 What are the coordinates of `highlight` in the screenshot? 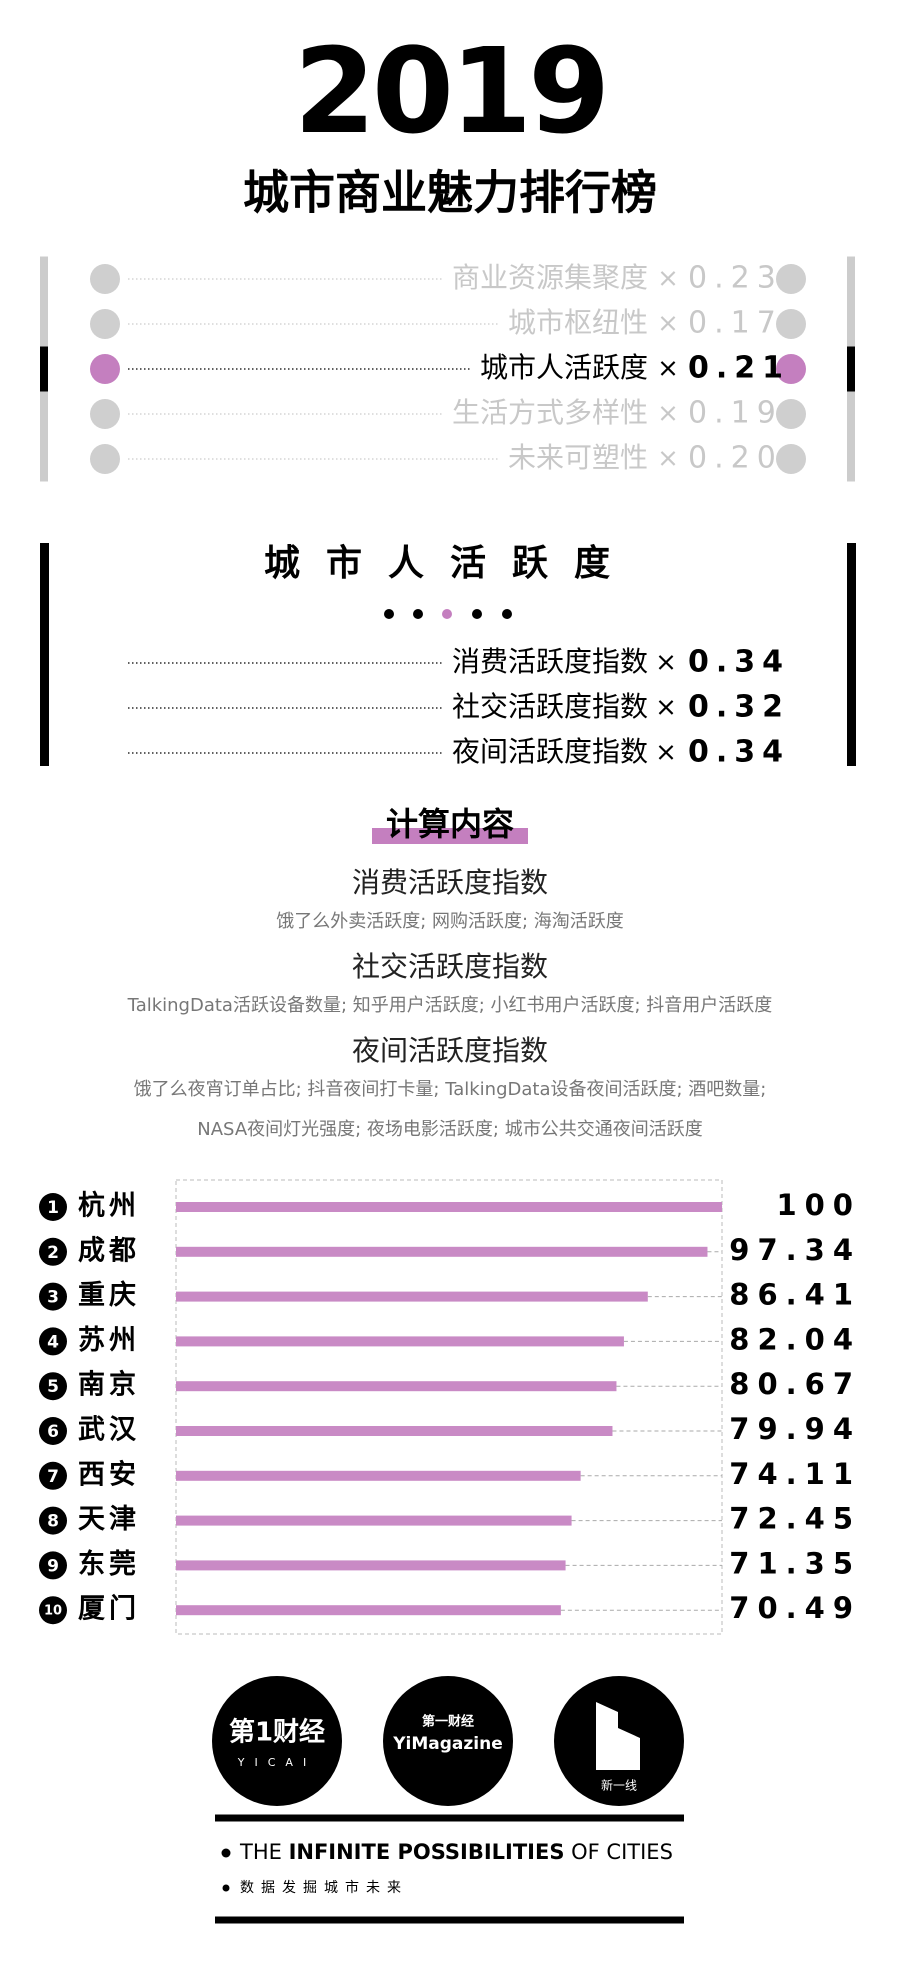 It's located at (450, 836).